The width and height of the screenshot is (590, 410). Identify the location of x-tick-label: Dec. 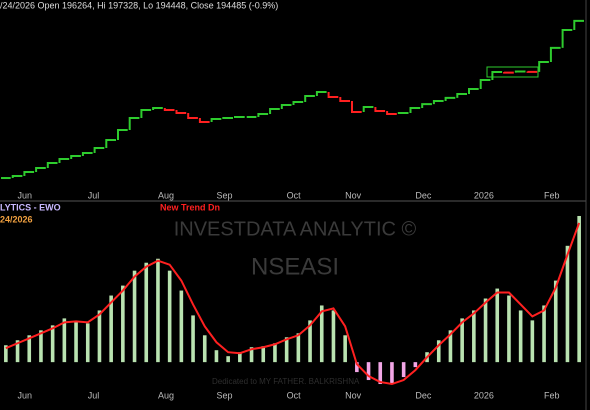
(423, 395).